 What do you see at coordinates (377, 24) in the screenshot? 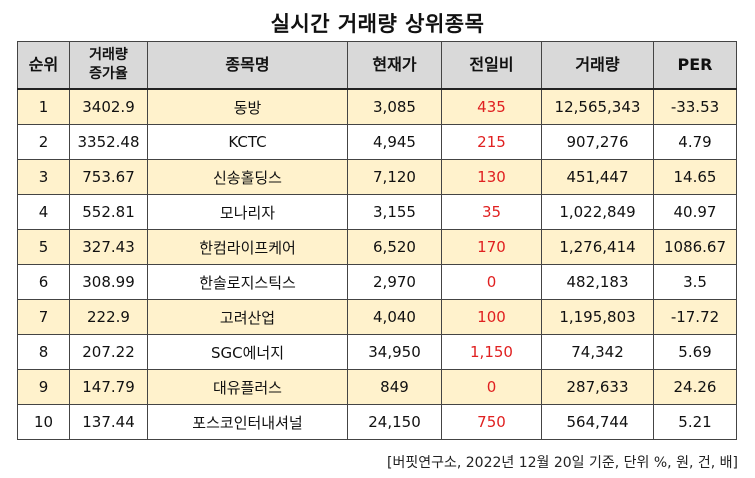
I see `page-title: 실시간 거래량 상위종목` at bounding box center [377, 24].